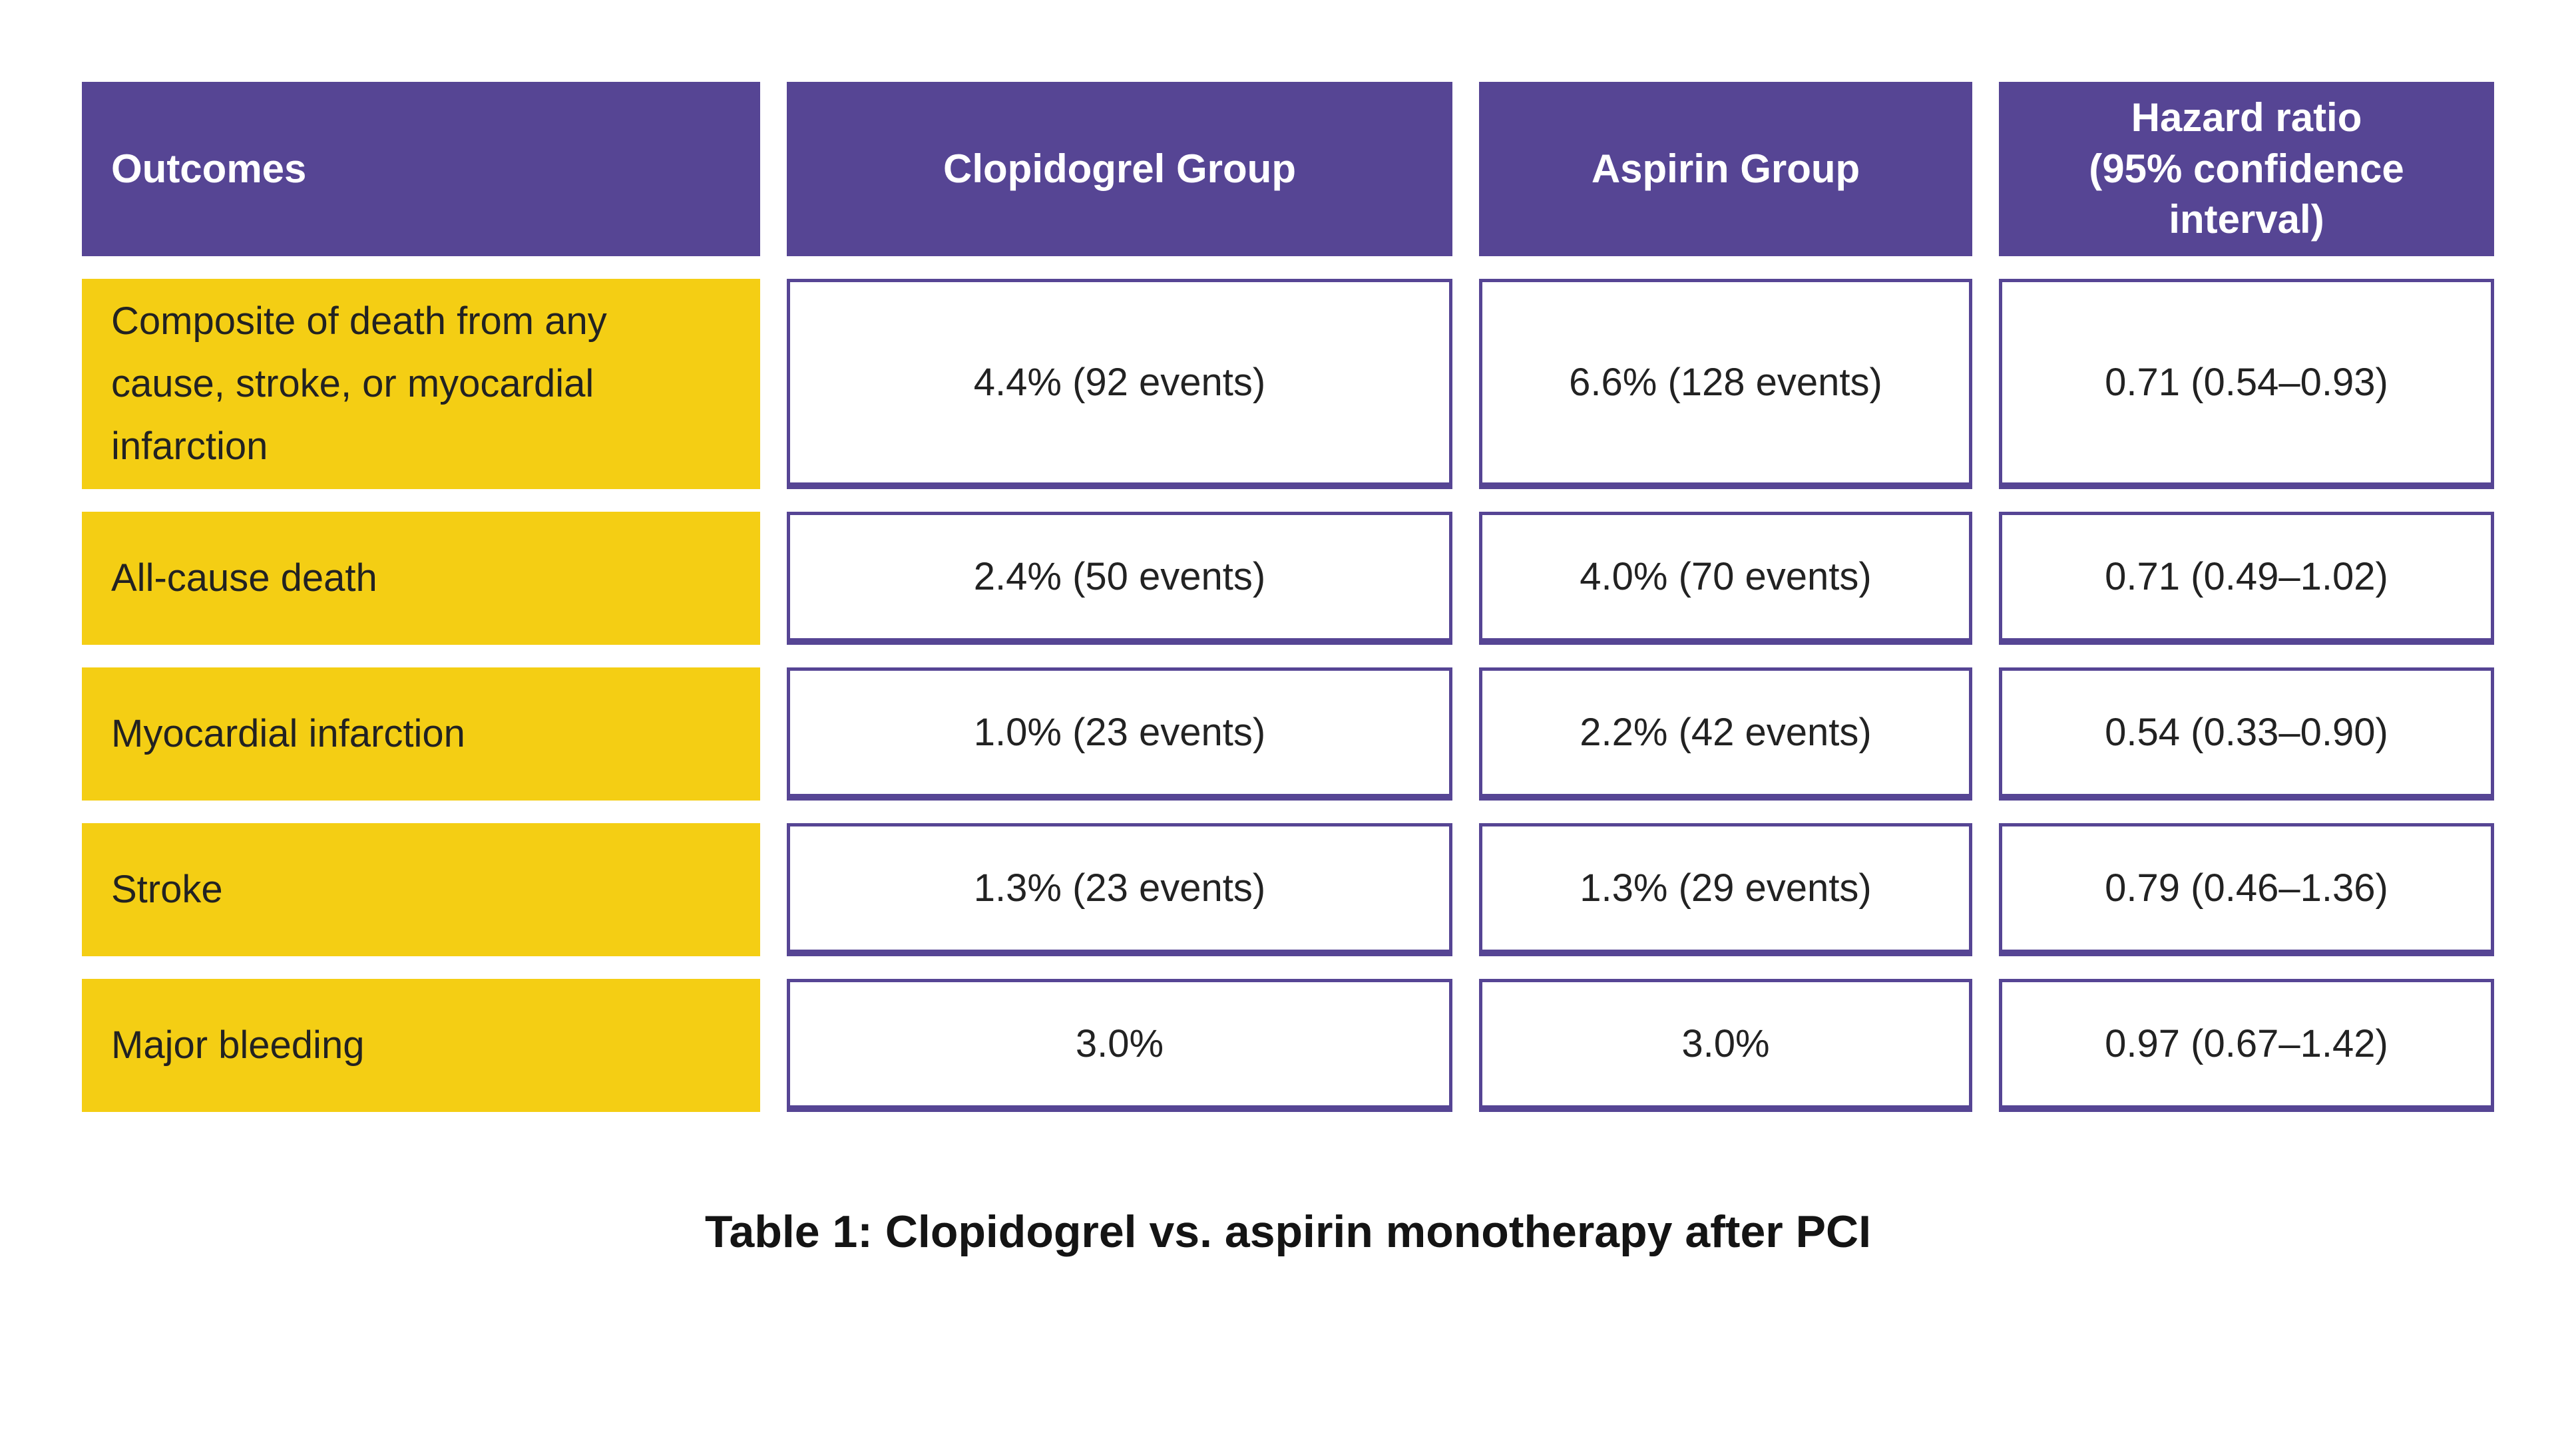 This screenshot has width=2576, height=1452. I want to click on outcome-label-text: Major bleeding, so click(238, 1045).